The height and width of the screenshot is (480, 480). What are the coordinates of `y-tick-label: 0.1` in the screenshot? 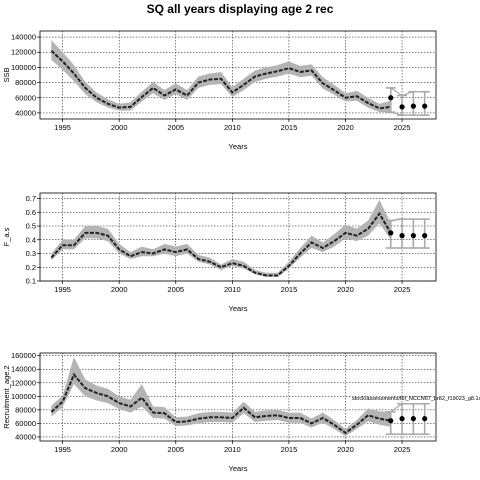 It's located at (31, 281).